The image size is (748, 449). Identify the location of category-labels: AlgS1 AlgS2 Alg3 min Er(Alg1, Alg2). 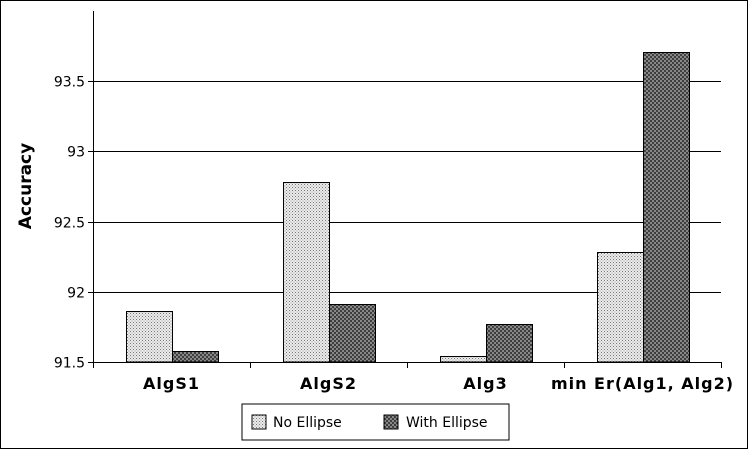
(438, 383).